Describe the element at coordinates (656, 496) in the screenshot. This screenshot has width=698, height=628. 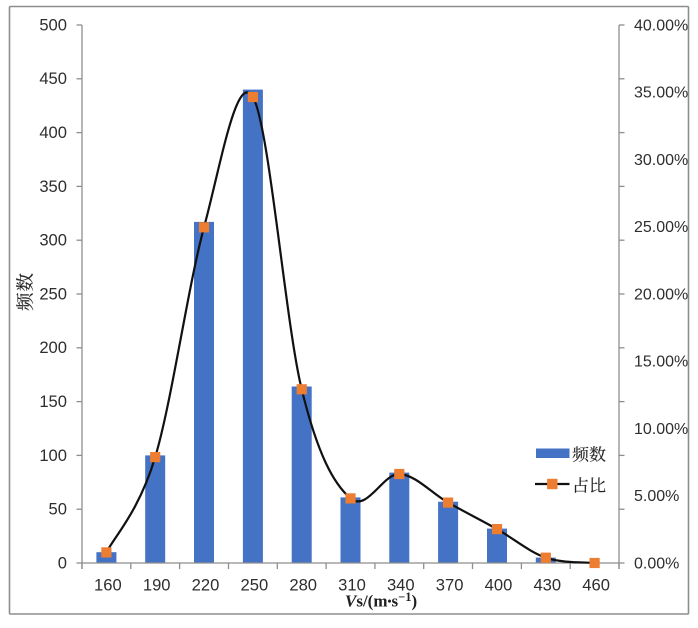
I see `svg-text: 5.00%` at that location.